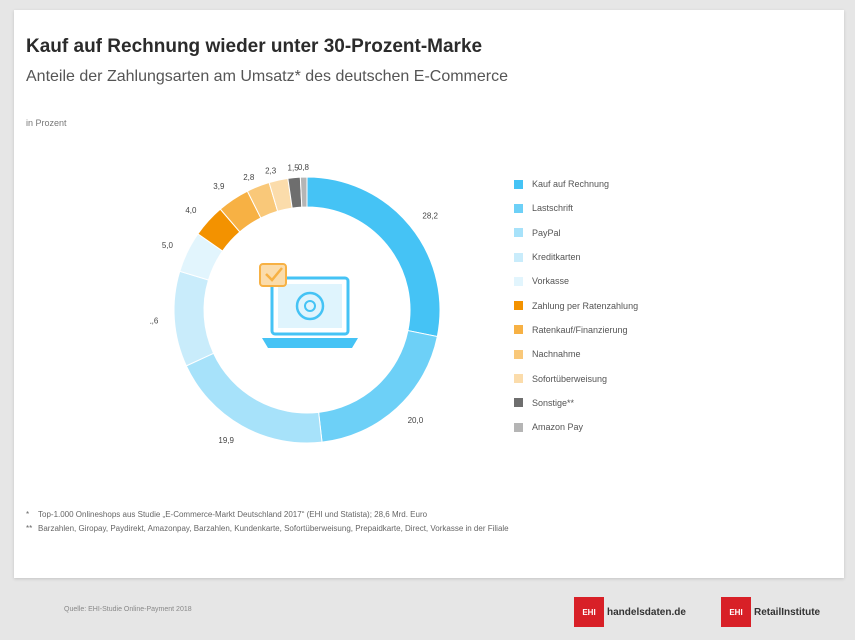 The height and width of the screenshot is (640, 855). I want to click on legend-label: Lastschrift, so click(553, 208).